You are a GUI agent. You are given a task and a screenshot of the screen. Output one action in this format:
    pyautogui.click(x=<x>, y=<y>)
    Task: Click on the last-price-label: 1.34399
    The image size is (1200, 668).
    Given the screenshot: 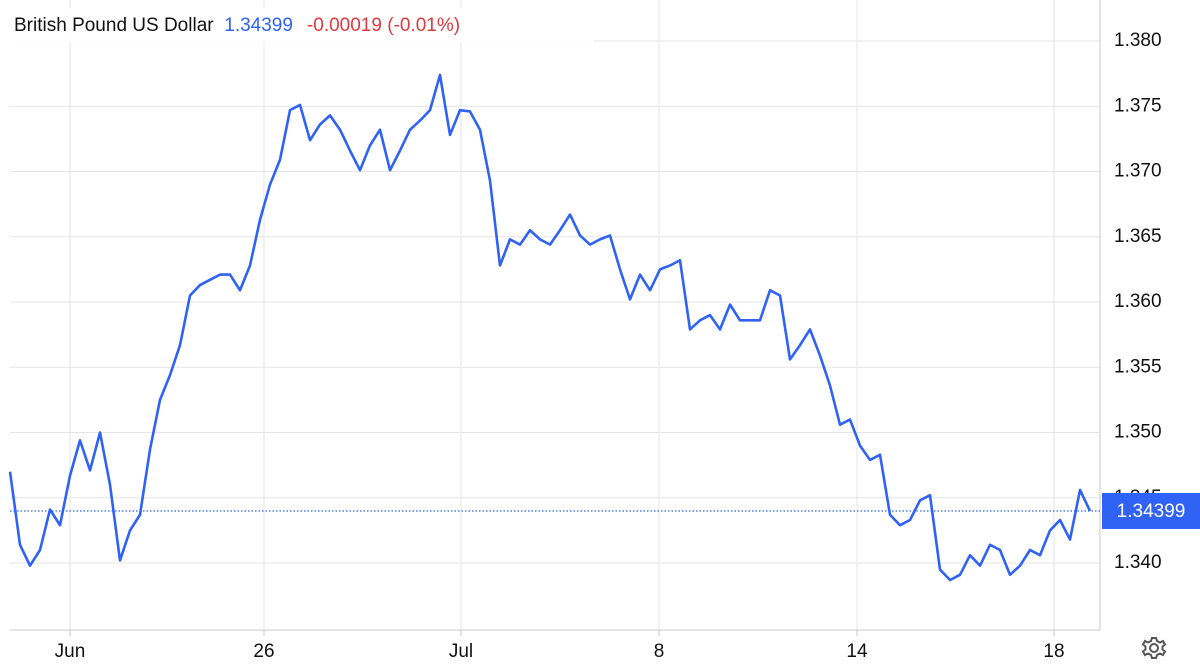 What is the action you would take?
    pyautogui.click(x=1151, y=511)
    